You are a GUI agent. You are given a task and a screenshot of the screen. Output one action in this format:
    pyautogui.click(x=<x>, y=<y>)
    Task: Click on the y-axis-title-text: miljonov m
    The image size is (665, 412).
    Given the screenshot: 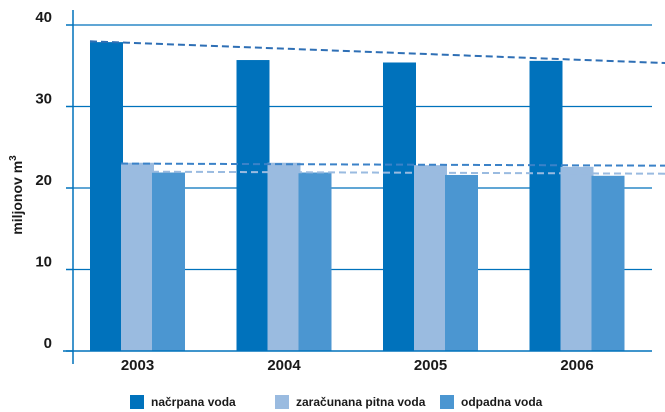 What is the action you would take?
    pyautogui.click(x=17, y=198)
    